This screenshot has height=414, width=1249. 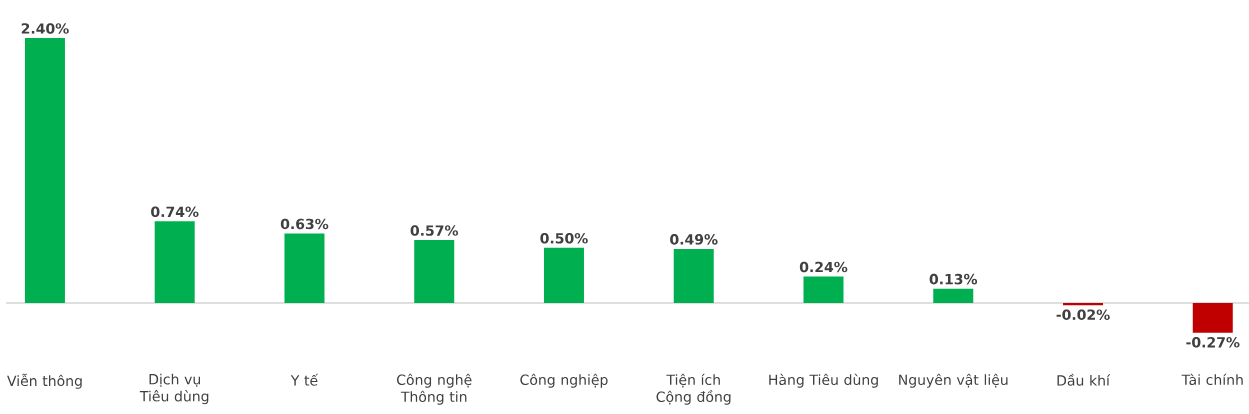 I want to click on x-tick-label: Công nghiệp, so click(x=564, y=380).